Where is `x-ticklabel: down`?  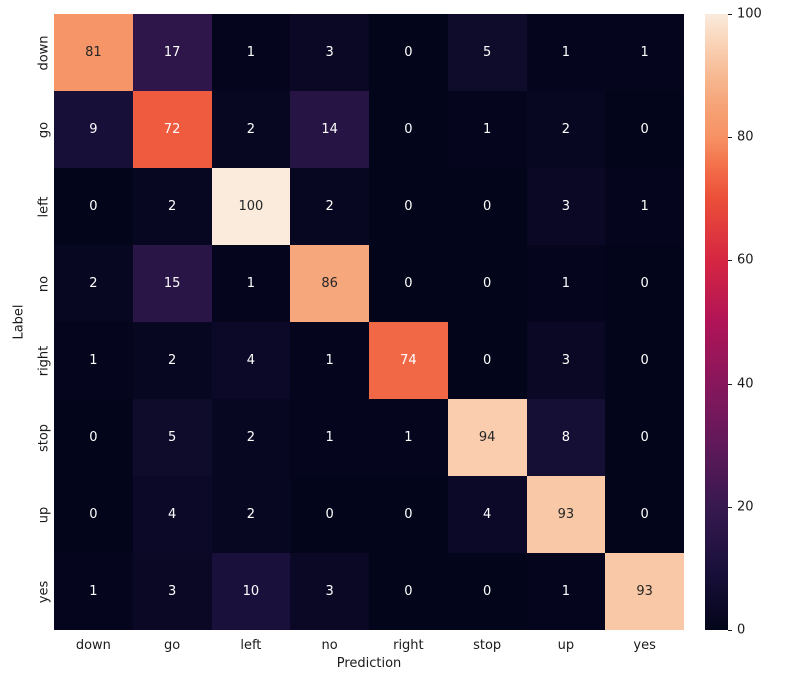
x-ticklabel: down is located at coordinates (93, 645).